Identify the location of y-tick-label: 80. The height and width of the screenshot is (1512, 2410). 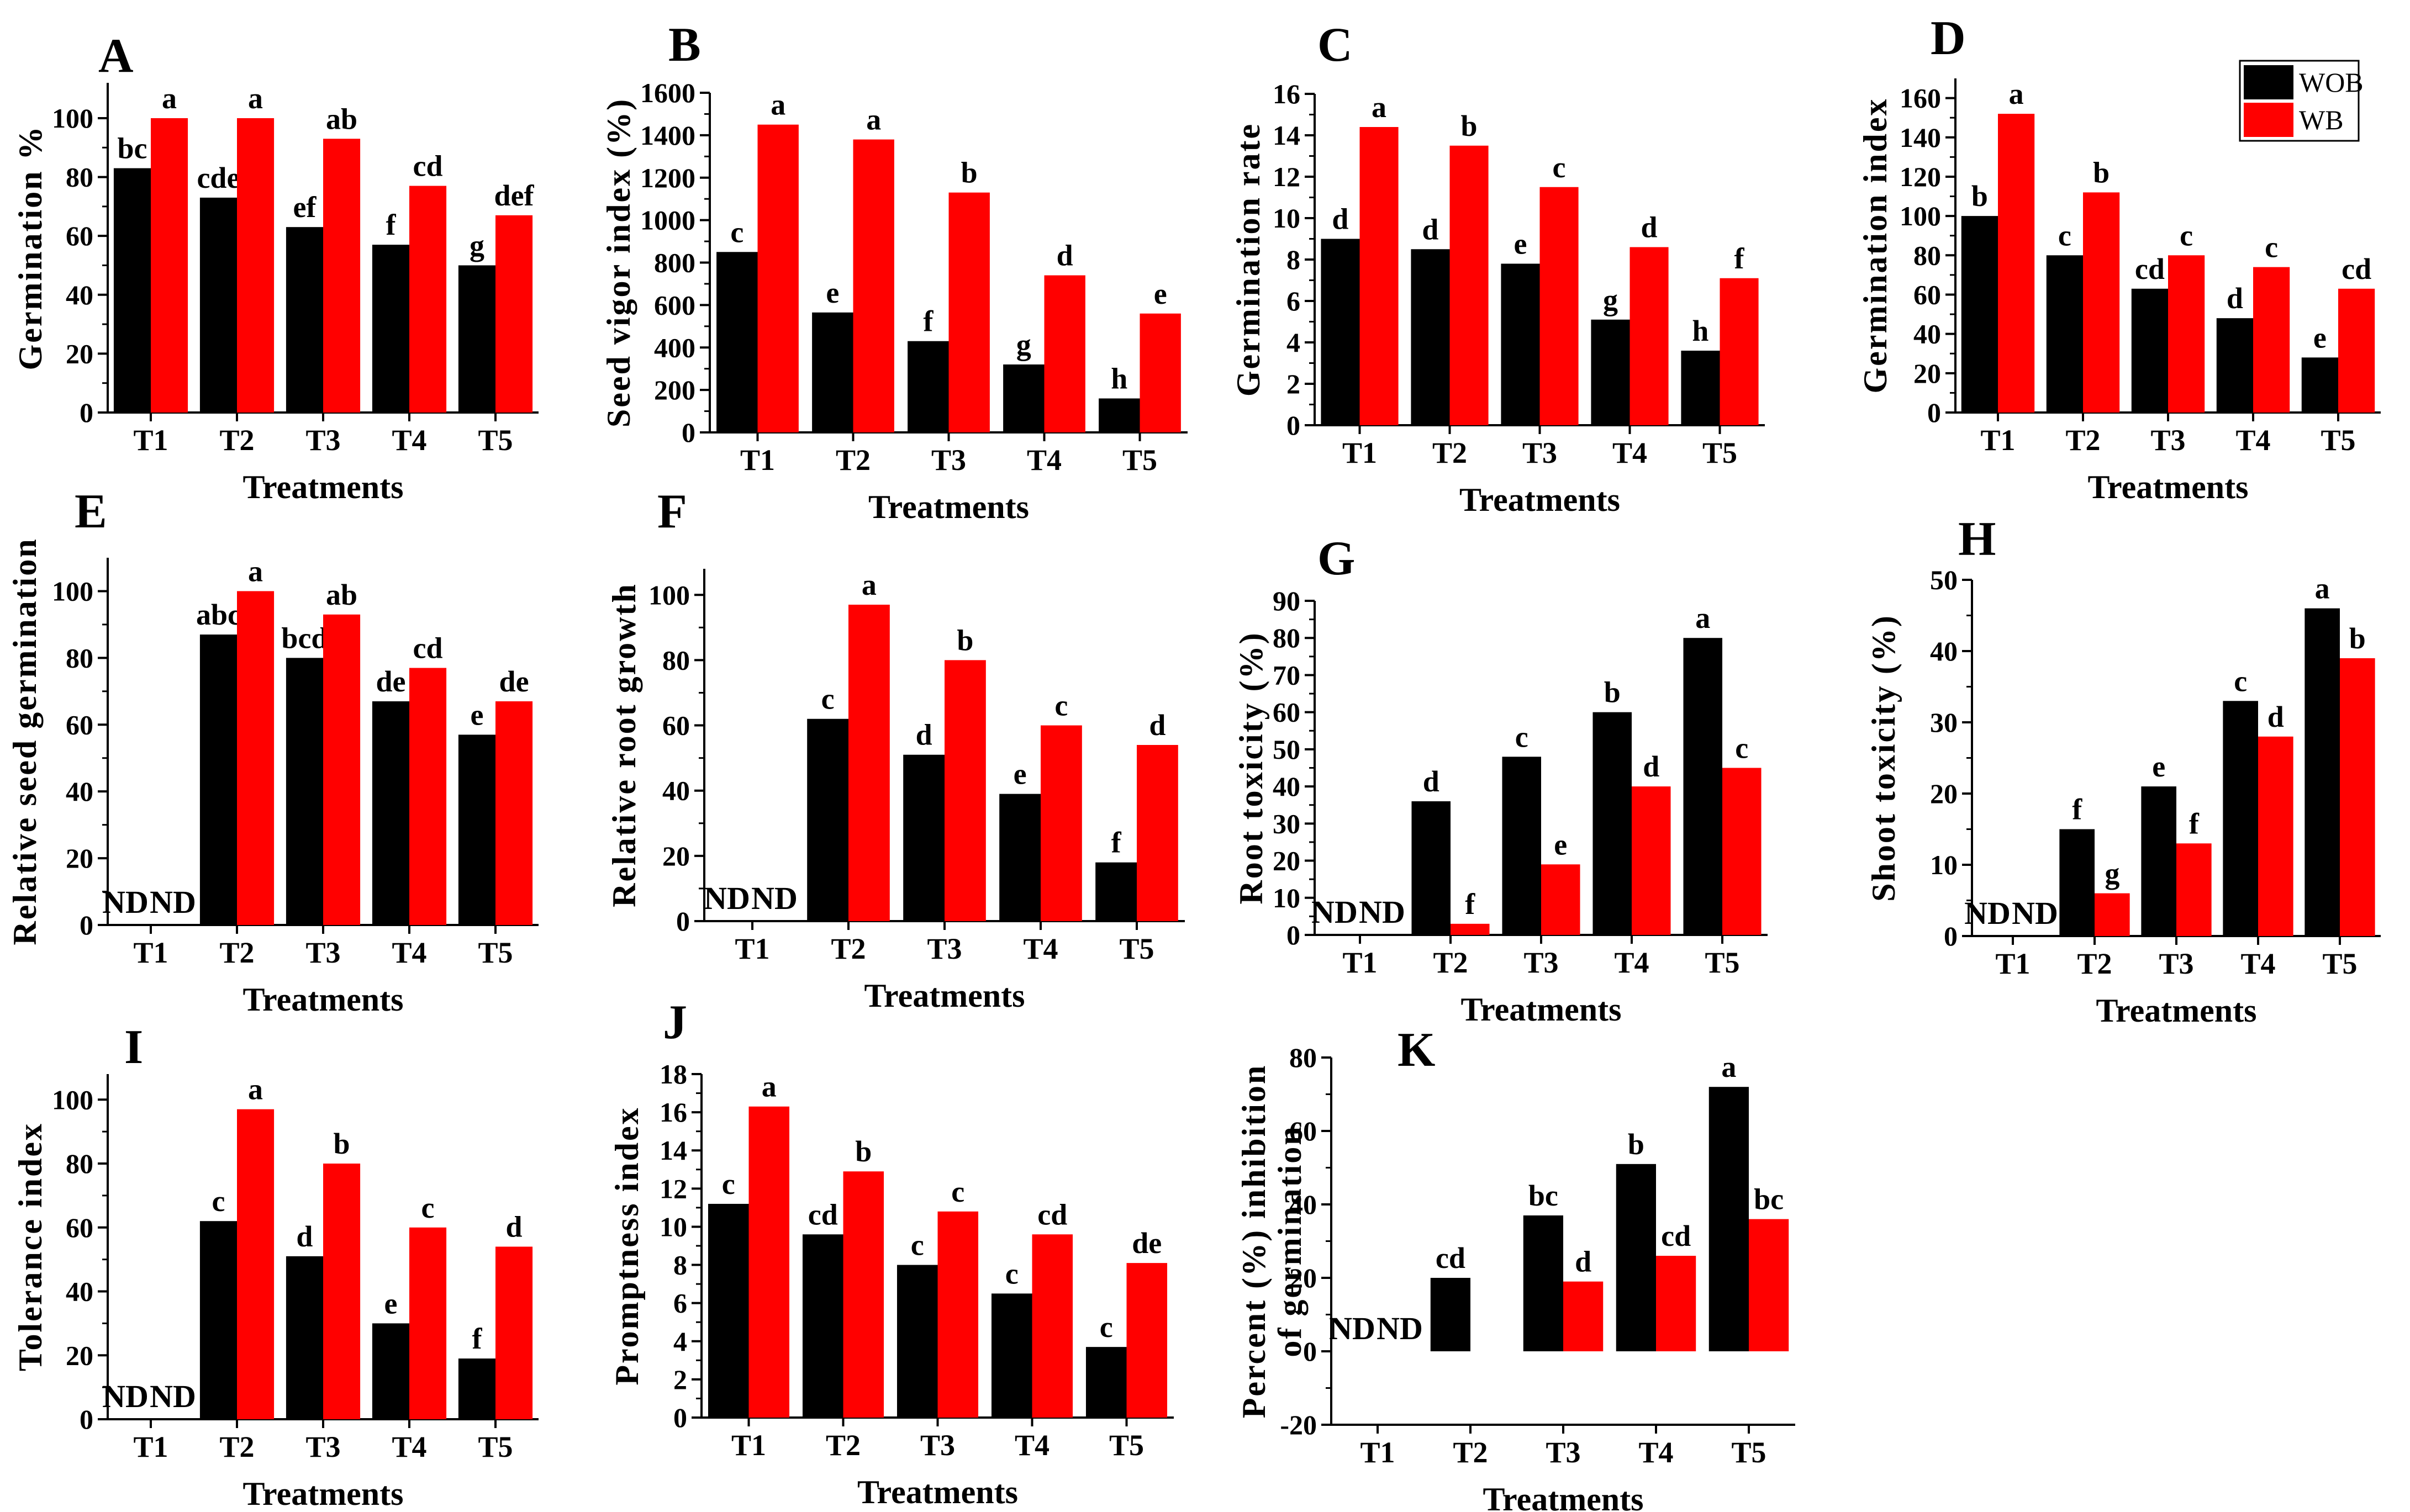
(79, 657).